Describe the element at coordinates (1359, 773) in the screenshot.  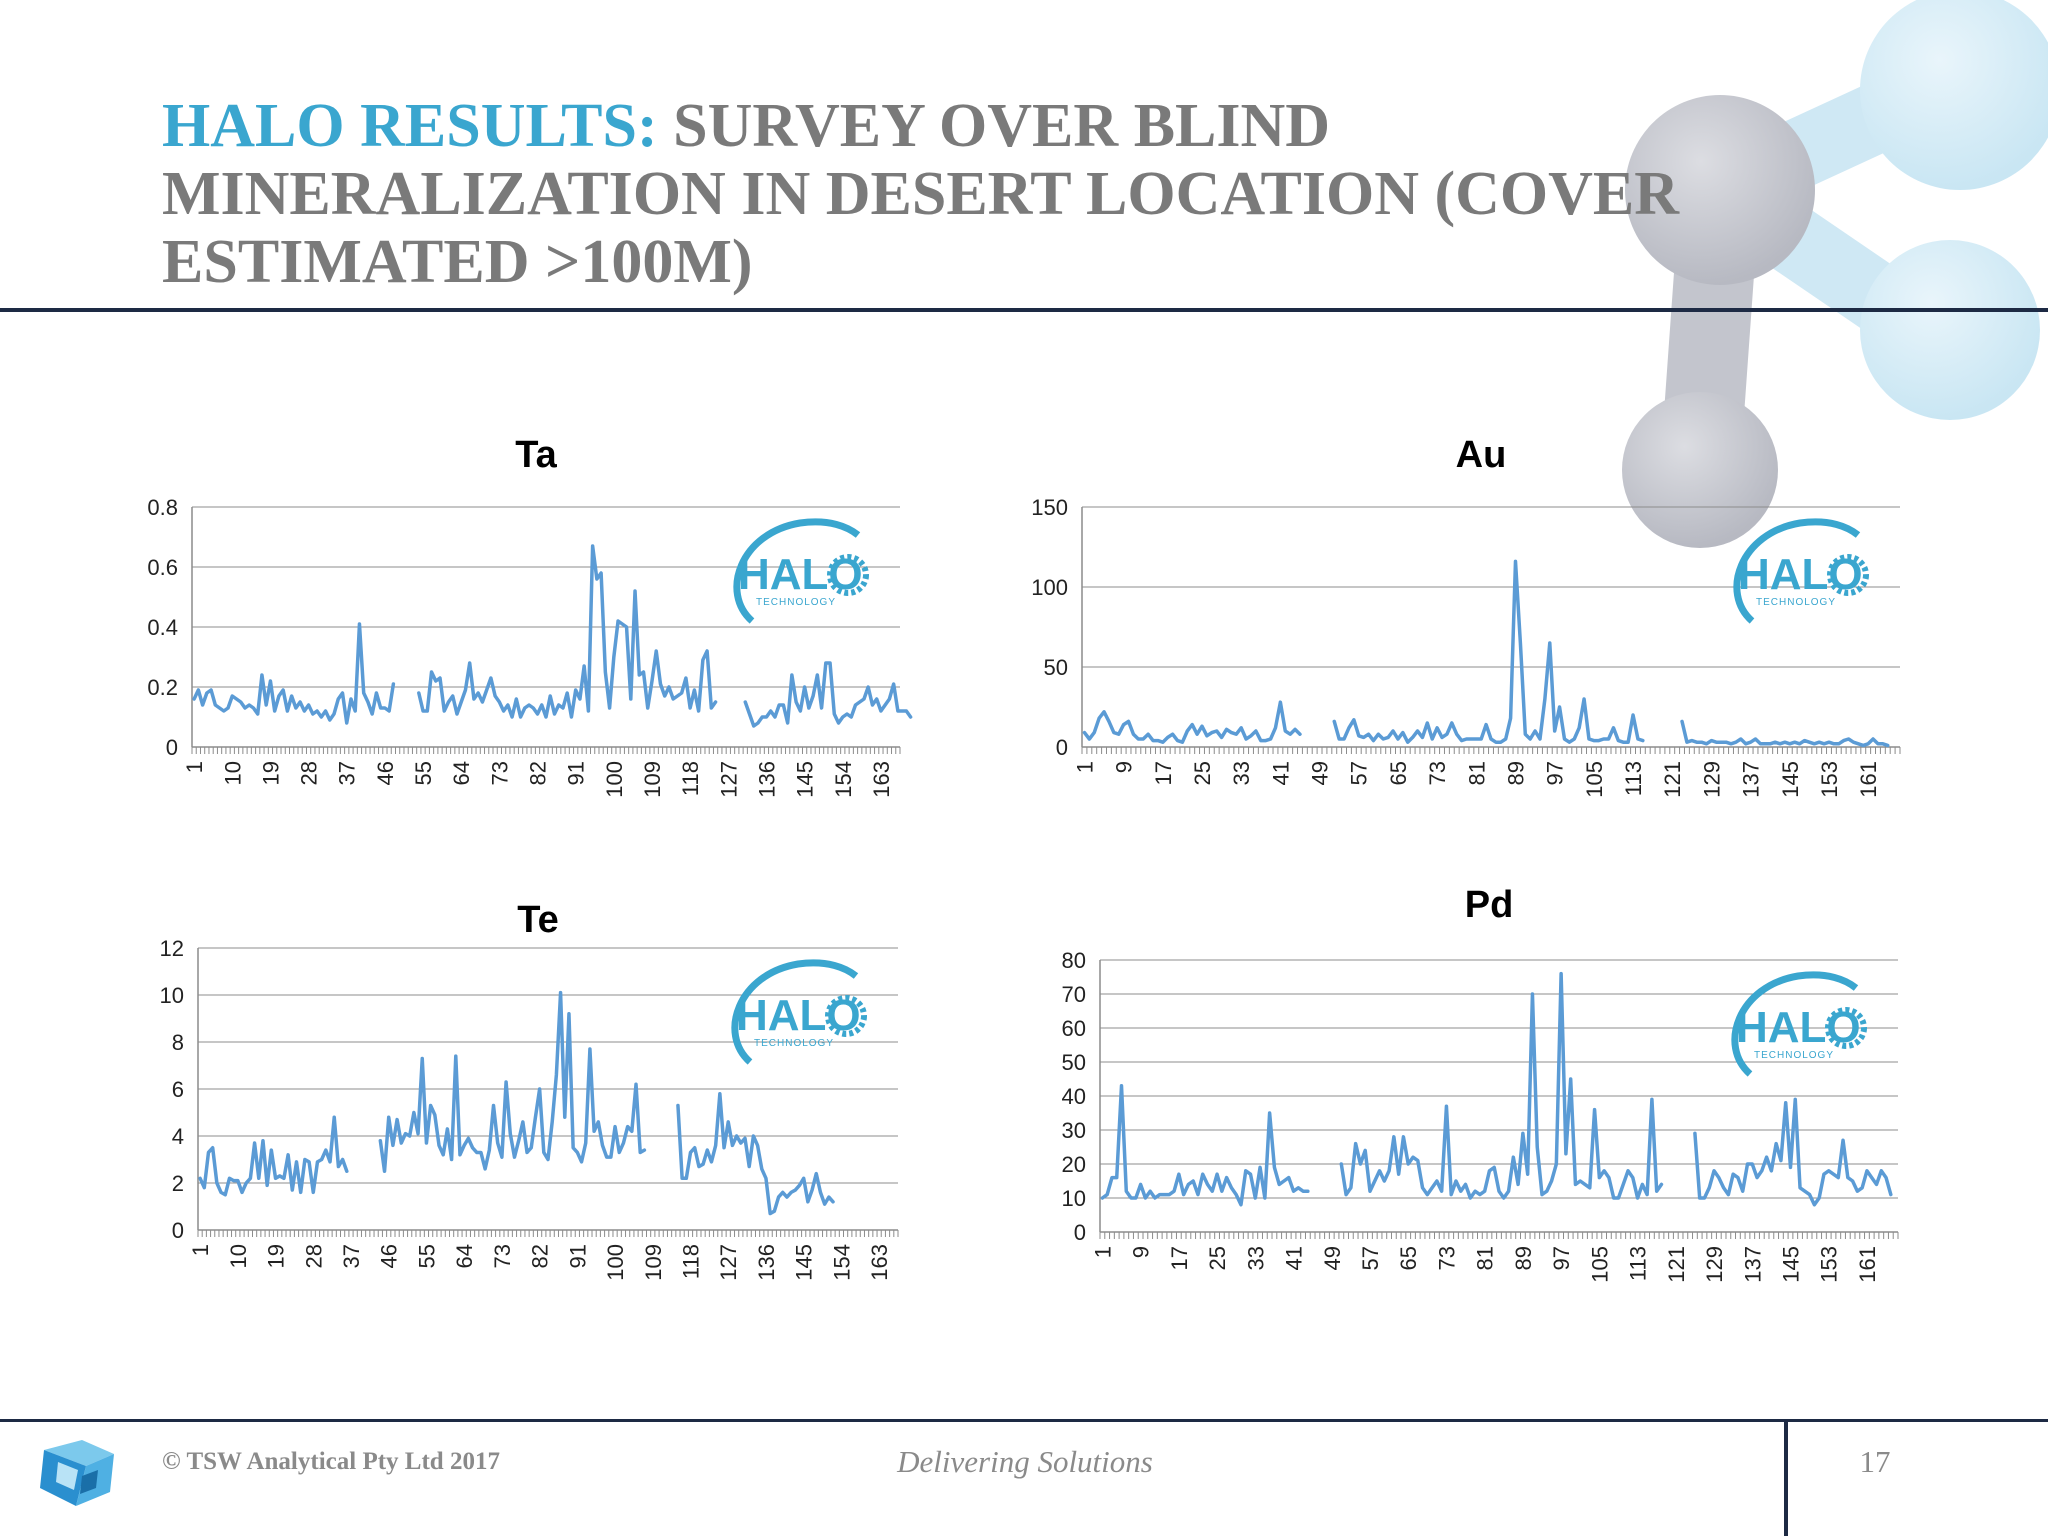
I see `x-tick-label: 57` at that location.